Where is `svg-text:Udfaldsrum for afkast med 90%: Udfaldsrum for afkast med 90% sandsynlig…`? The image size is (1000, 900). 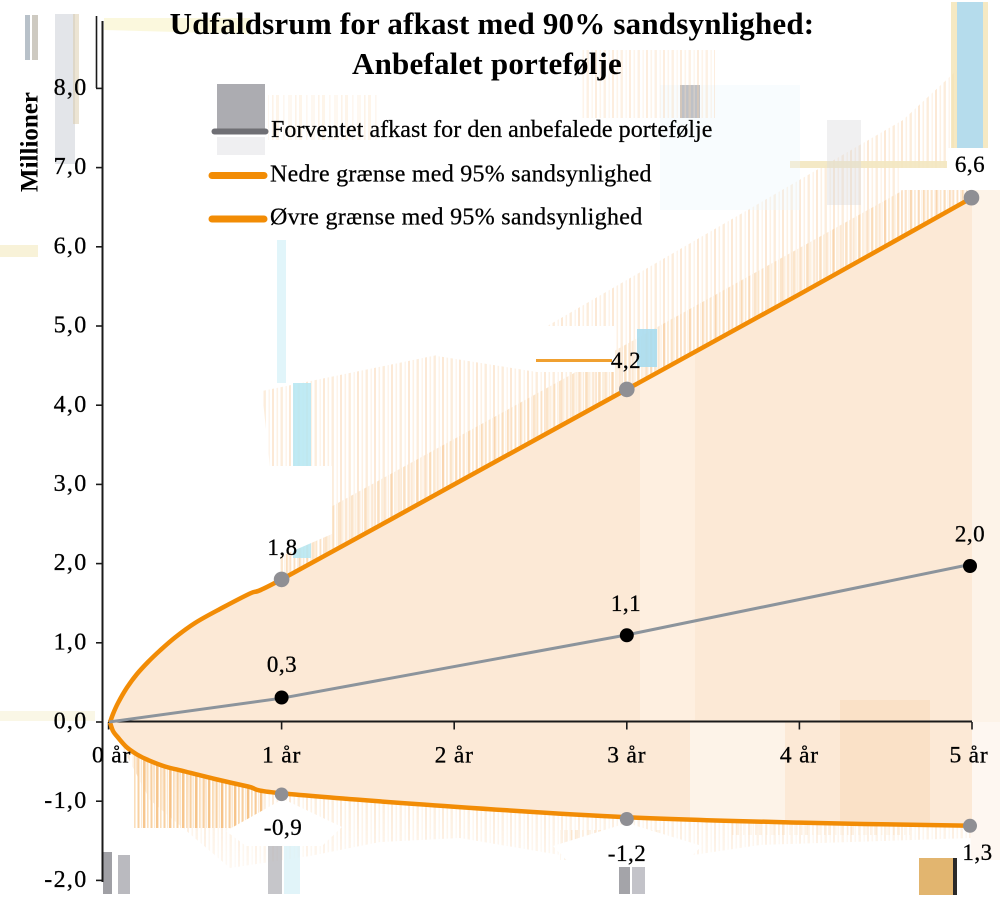 svg-text:Udfaldsrum for afkast med 90%: Udfaldsrum for afkast med 90% sandsynlig… is located at coordinates (492, 23).